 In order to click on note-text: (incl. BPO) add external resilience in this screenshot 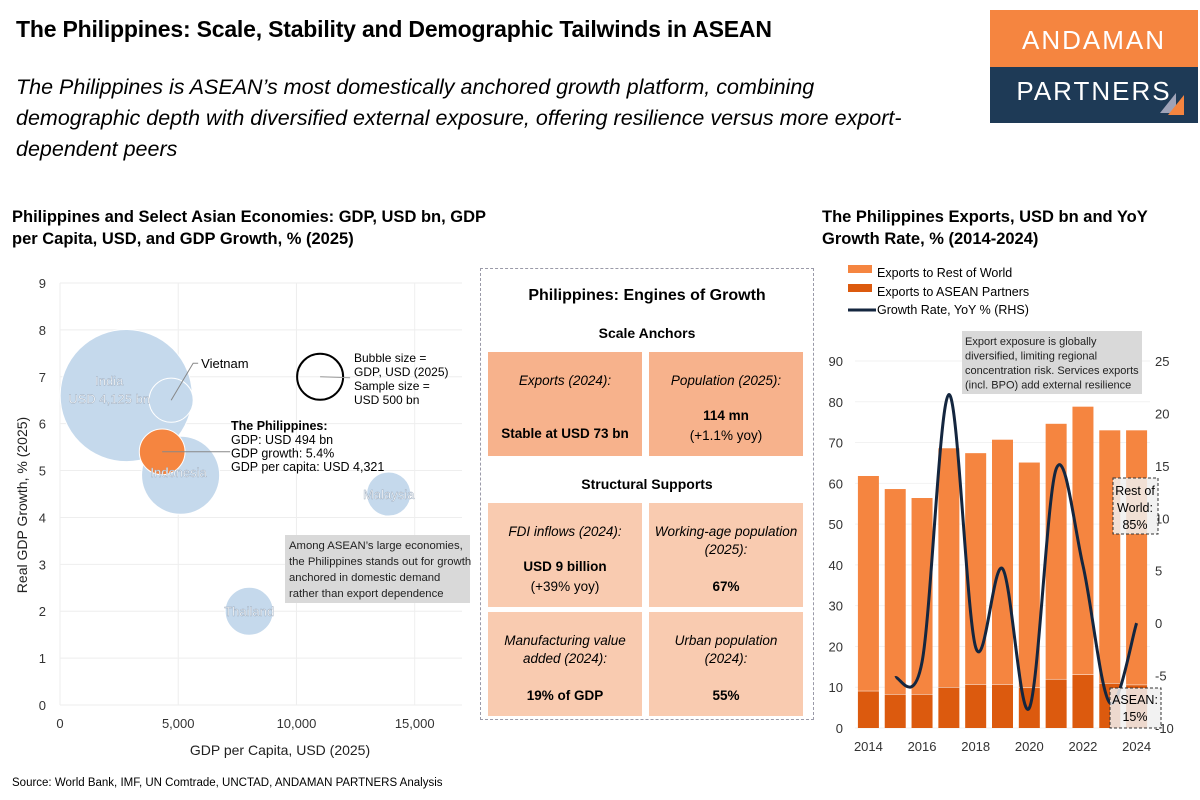, I will do `click(1048, 386)`.